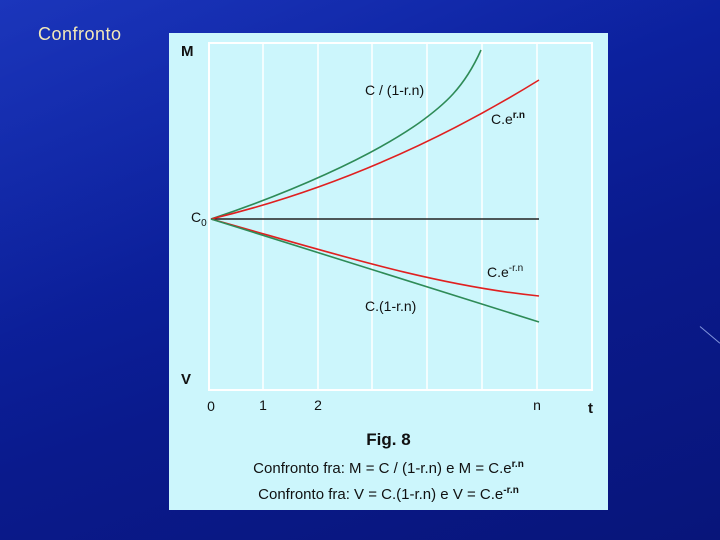 The image size is (720, 540). Describe the element at coordinates (388, 439) in the screenshot. I see `figure-title: Fig. 8` at that location.